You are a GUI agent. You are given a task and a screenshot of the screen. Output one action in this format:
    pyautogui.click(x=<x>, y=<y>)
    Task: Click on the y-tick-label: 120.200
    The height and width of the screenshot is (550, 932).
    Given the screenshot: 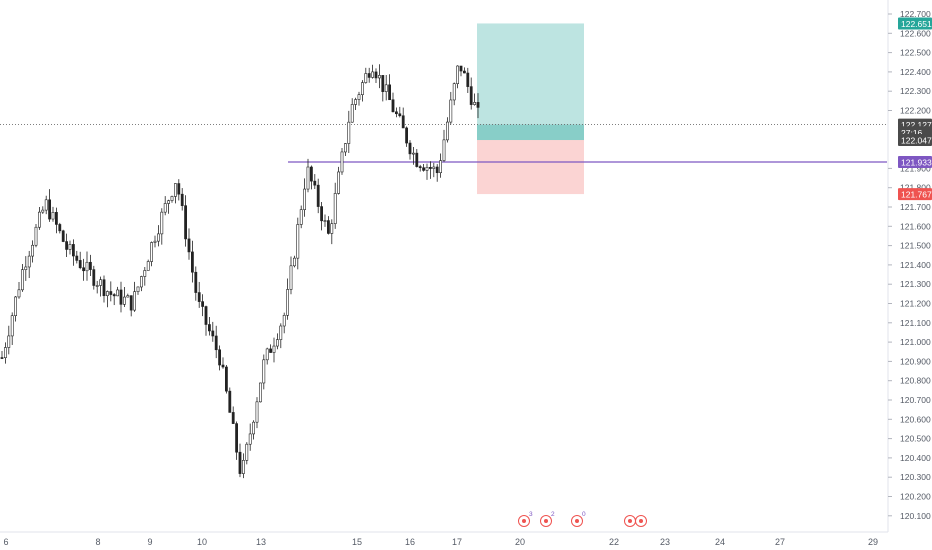 What is the action you would take?
    pyautogui.click(x=915, y=497)
    